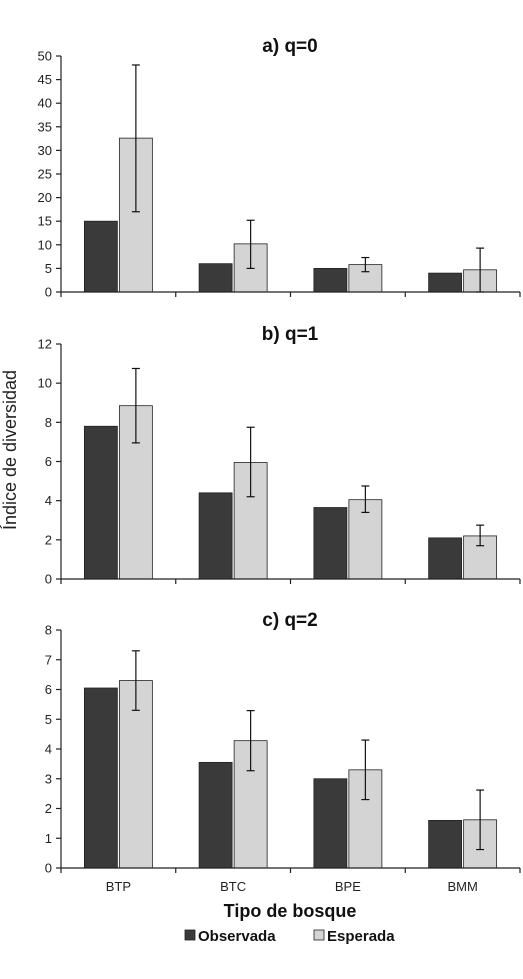 The height and width of the screenshot is (979, 523). Describe the element at coordinates (45, 56) in the screenshot. I see `y-tick-label: 50` at that location.